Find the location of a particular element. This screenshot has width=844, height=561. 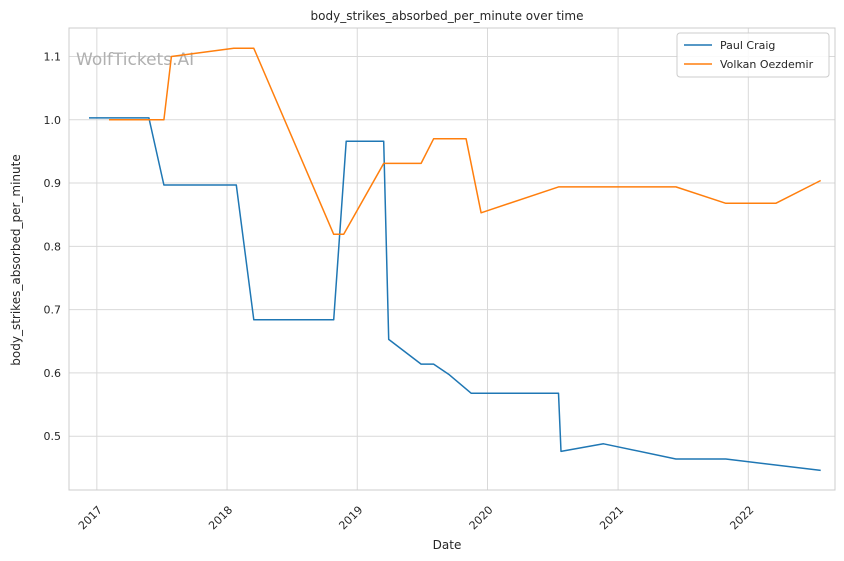

y-tick-label: 1.1 is located at coordinates (53, 56).